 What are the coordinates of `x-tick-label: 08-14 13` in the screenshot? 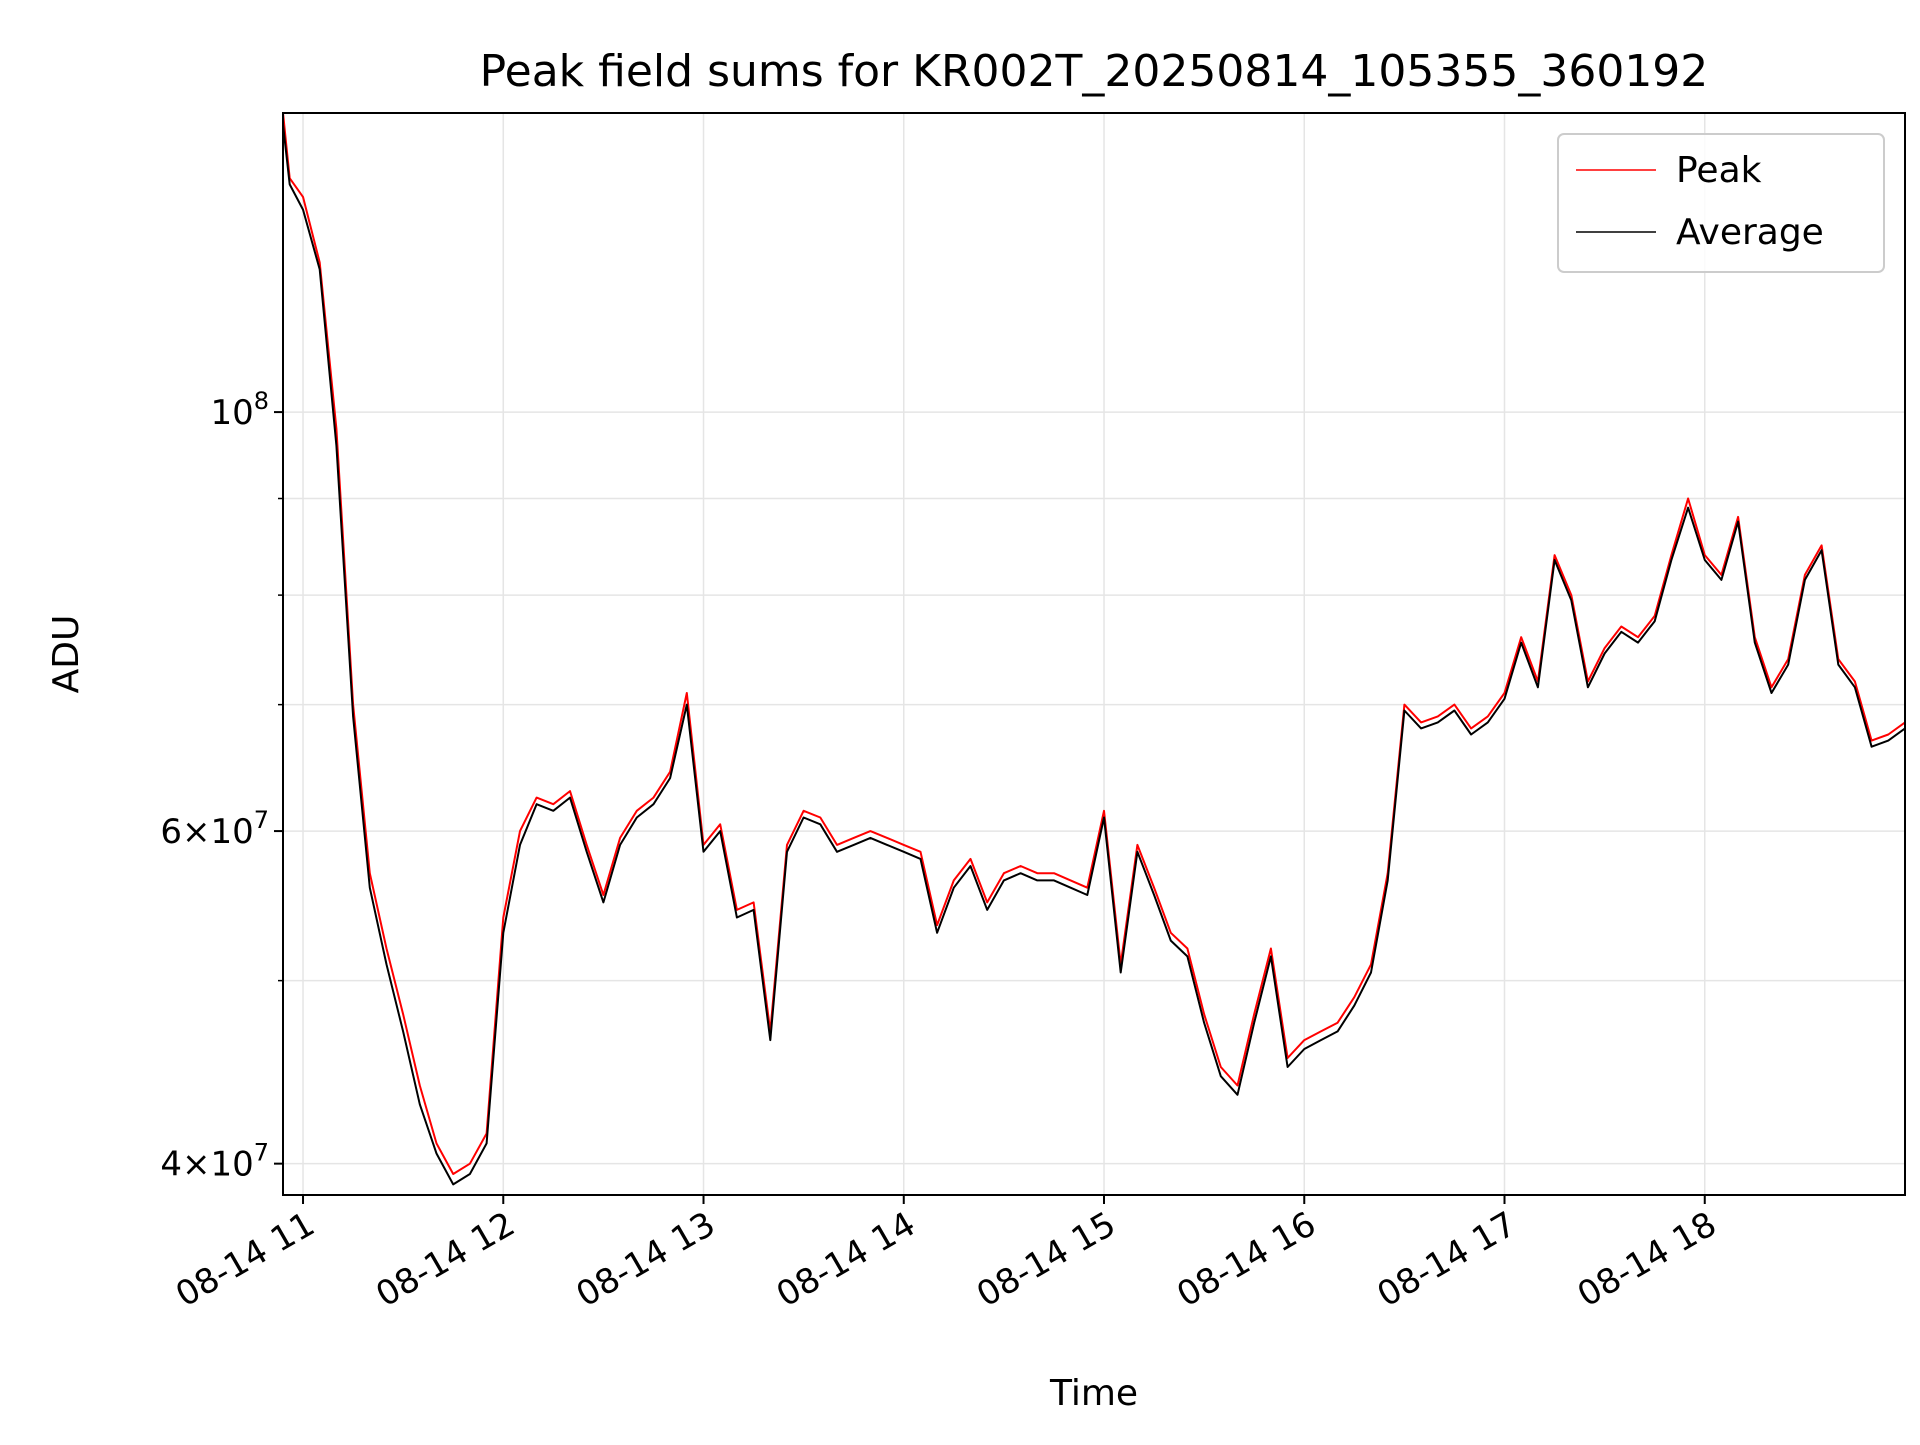 It's located at (646, 1259).